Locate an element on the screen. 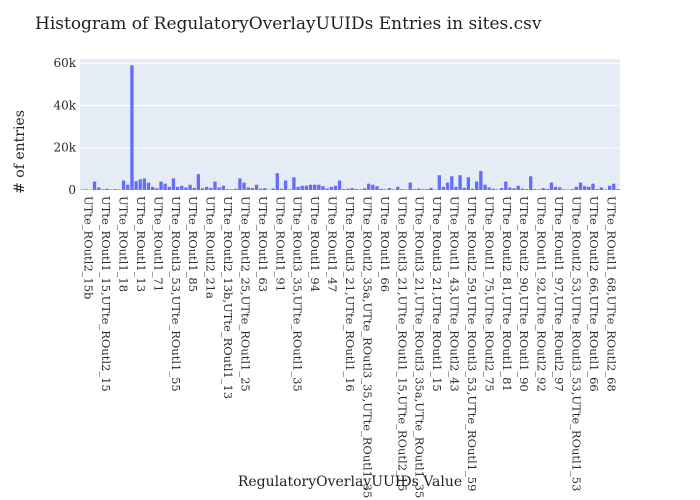  x-tick-label: UTte_ROutl1_13 is located at coordinates (141, 244).